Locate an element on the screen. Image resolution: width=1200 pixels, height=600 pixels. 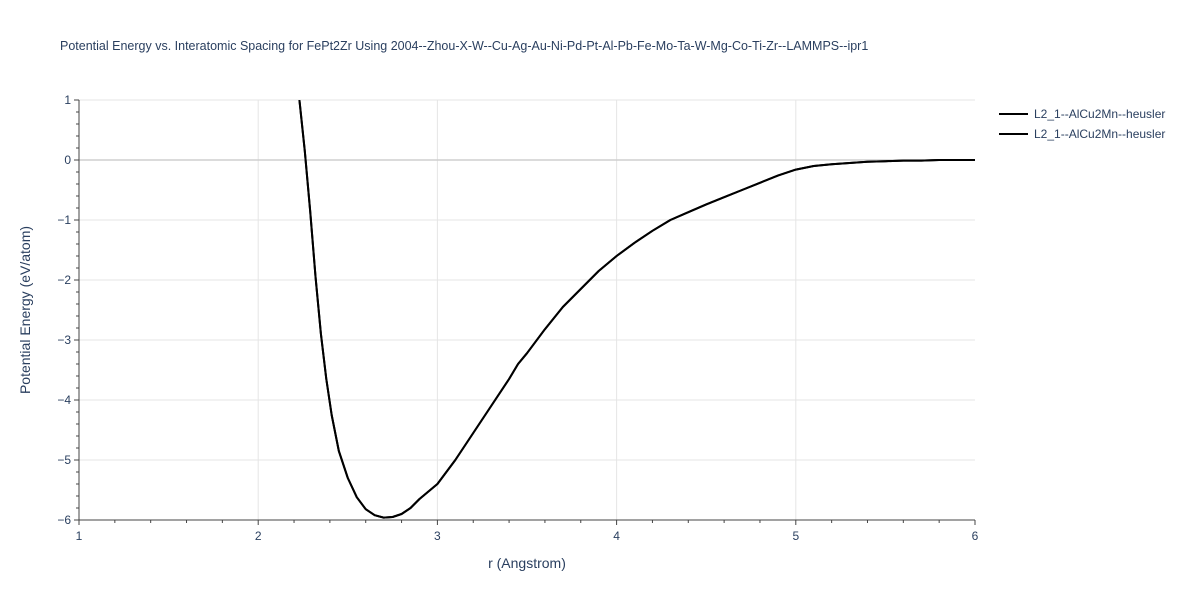
x-tick-label: 3 is located at coordinates (437, 536).